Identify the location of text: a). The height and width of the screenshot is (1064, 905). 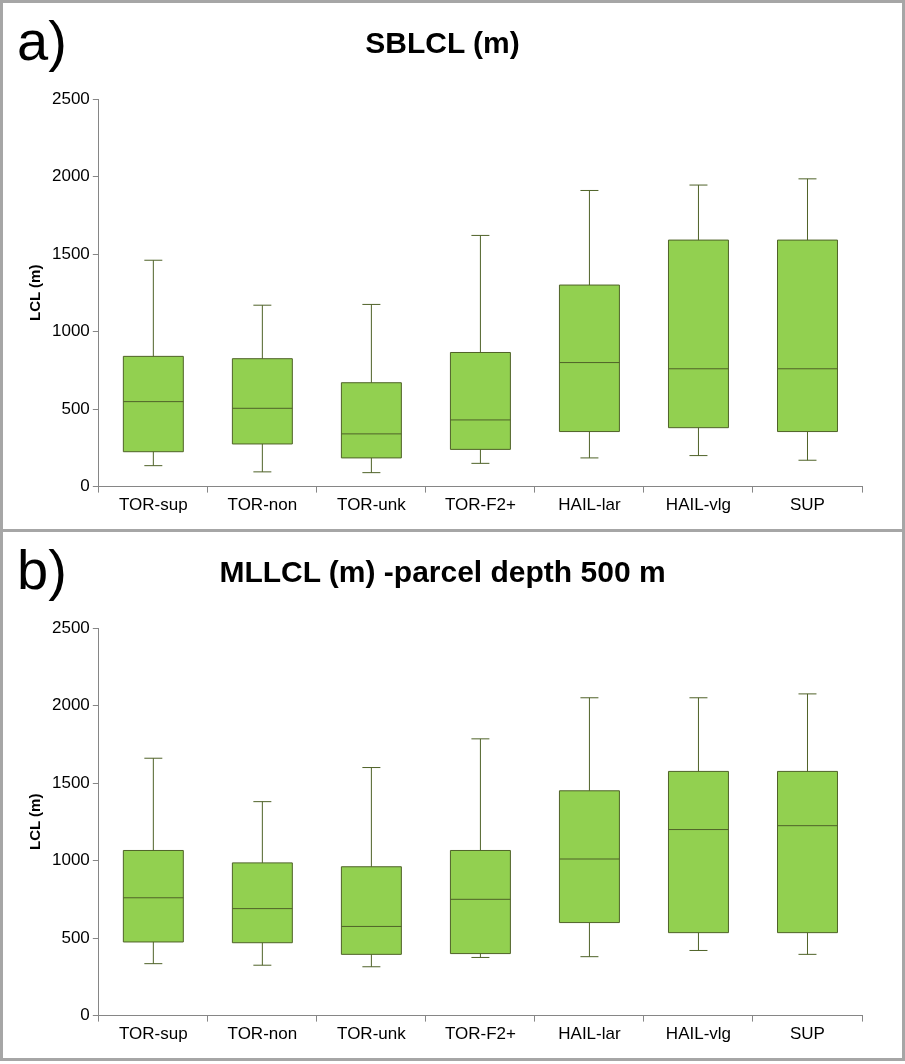
(42, 40).